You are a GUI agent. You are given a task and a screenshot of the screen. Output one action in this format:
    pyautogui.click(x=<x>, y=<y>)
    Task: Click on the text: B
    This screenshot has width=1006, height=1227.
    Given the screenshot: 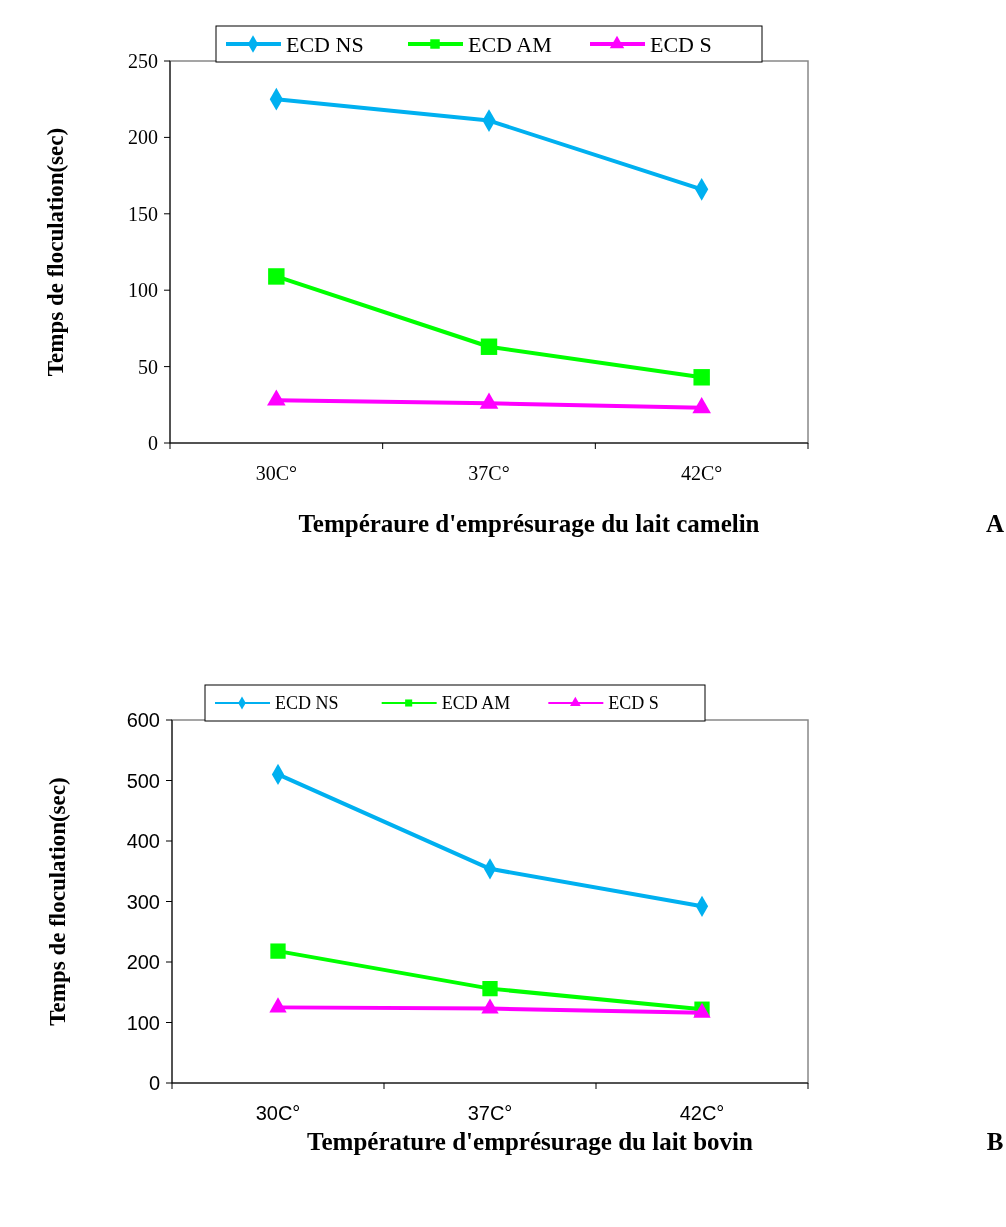 What is the action you would take?
    pyautogui.click(x=995, y=1141)
    